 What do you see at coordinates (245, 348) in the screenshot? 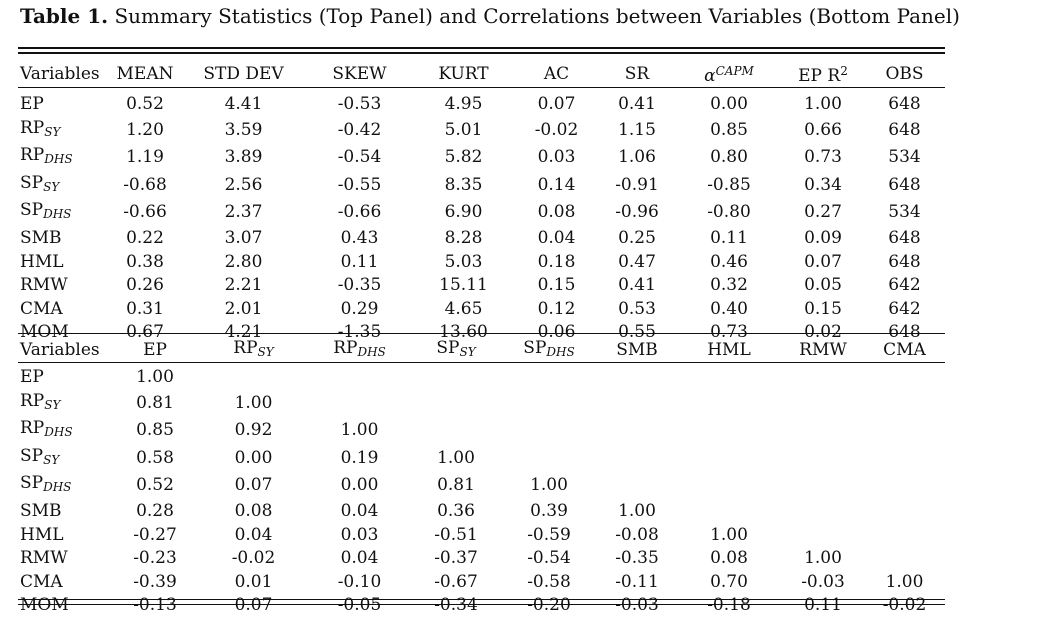
I see `column-header-label: RP` at bounding box center [245, 348].